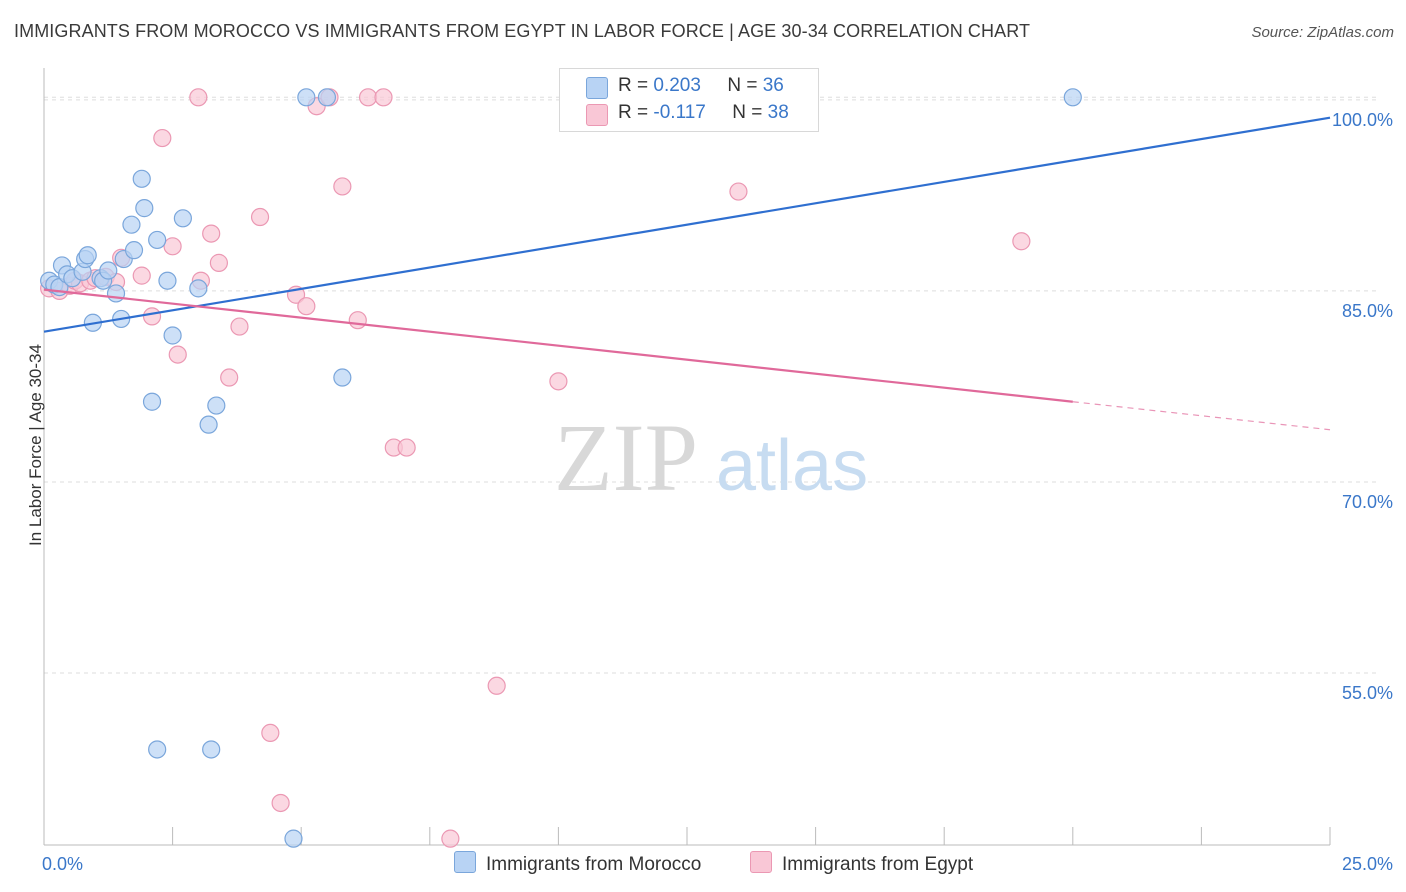  I want to click on egypt-trend-line, so click(558, 345).